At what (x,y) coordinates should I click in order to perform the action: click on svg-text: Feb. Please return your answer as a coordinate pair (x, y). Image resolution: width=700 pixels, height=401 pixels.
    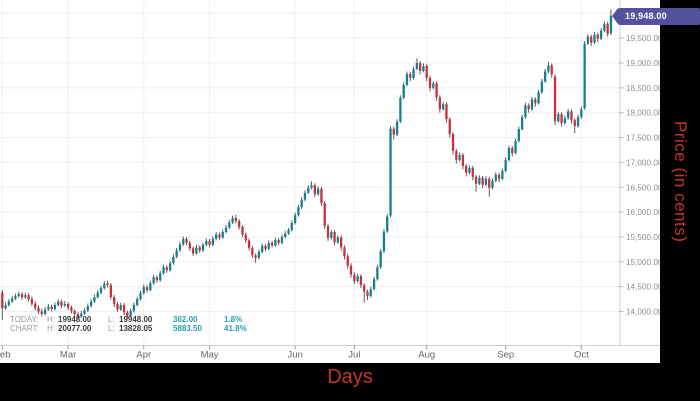
    Looking at the image, I should click on (5, 355).